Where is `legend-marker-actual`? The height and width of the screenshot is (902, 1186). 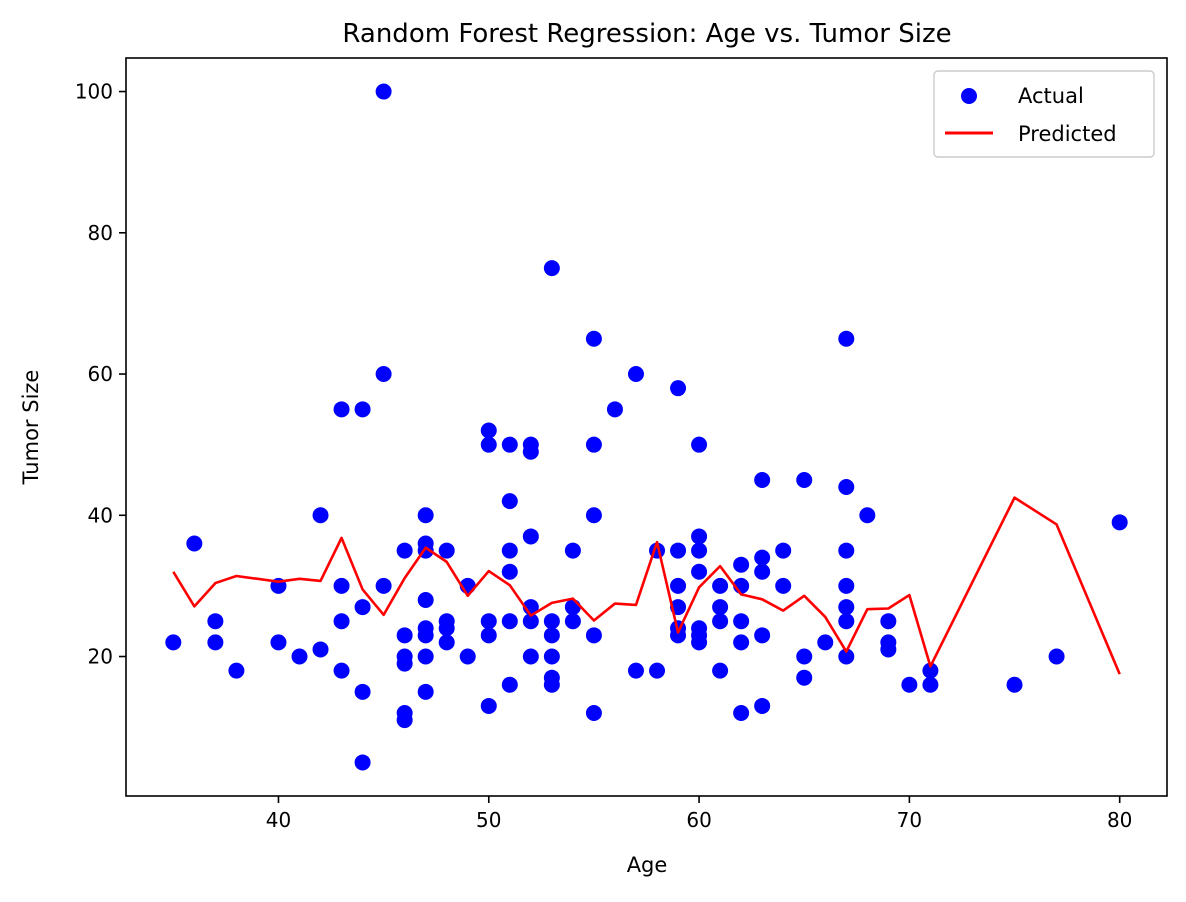
legend-marker-actual is located at coordinates (969, 96).